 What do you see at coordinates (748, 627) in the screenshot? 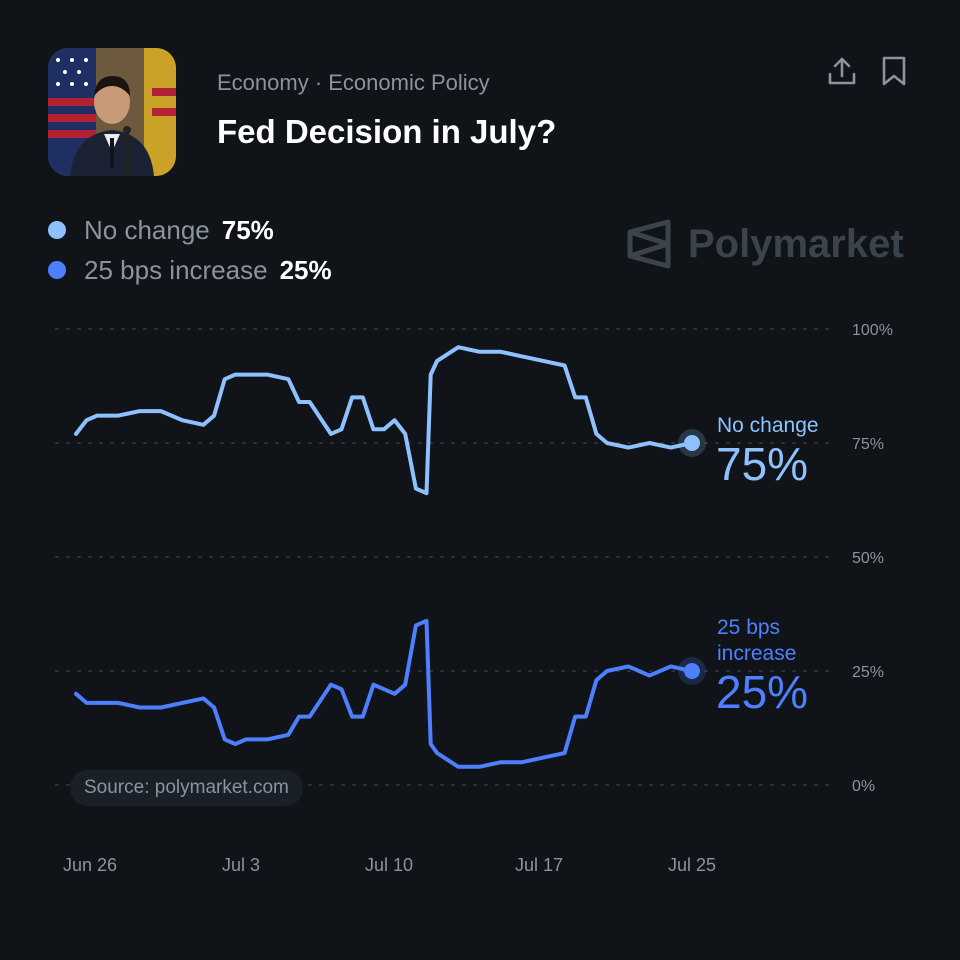
I see `end-label-25-bps-increase: 25 bps` at bounding box center [748, 627].